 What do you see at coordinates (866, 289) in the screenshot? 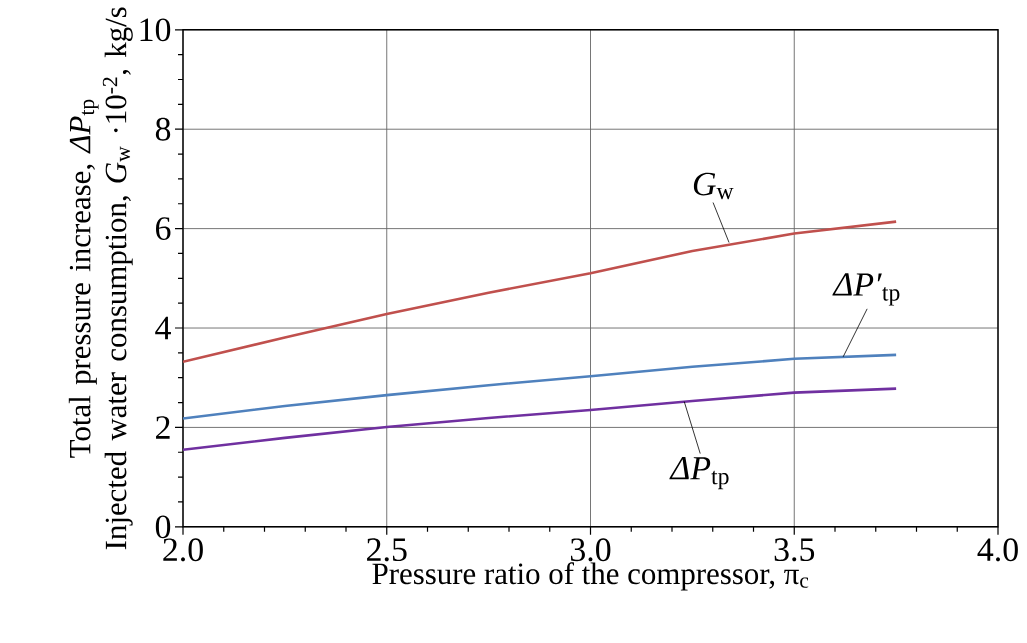
I see `annotation: ΔP′$_{tp}$` at bounding box center [866, 289].